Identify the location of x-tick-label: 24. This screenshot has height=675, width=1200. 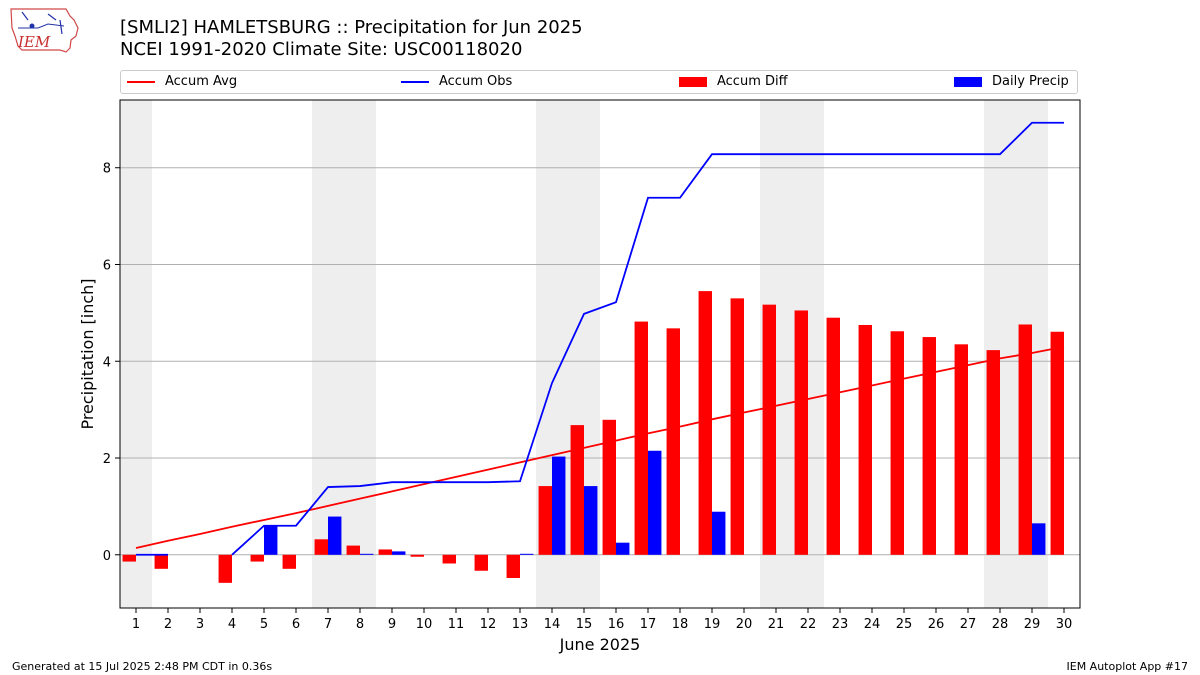
(872, 624).